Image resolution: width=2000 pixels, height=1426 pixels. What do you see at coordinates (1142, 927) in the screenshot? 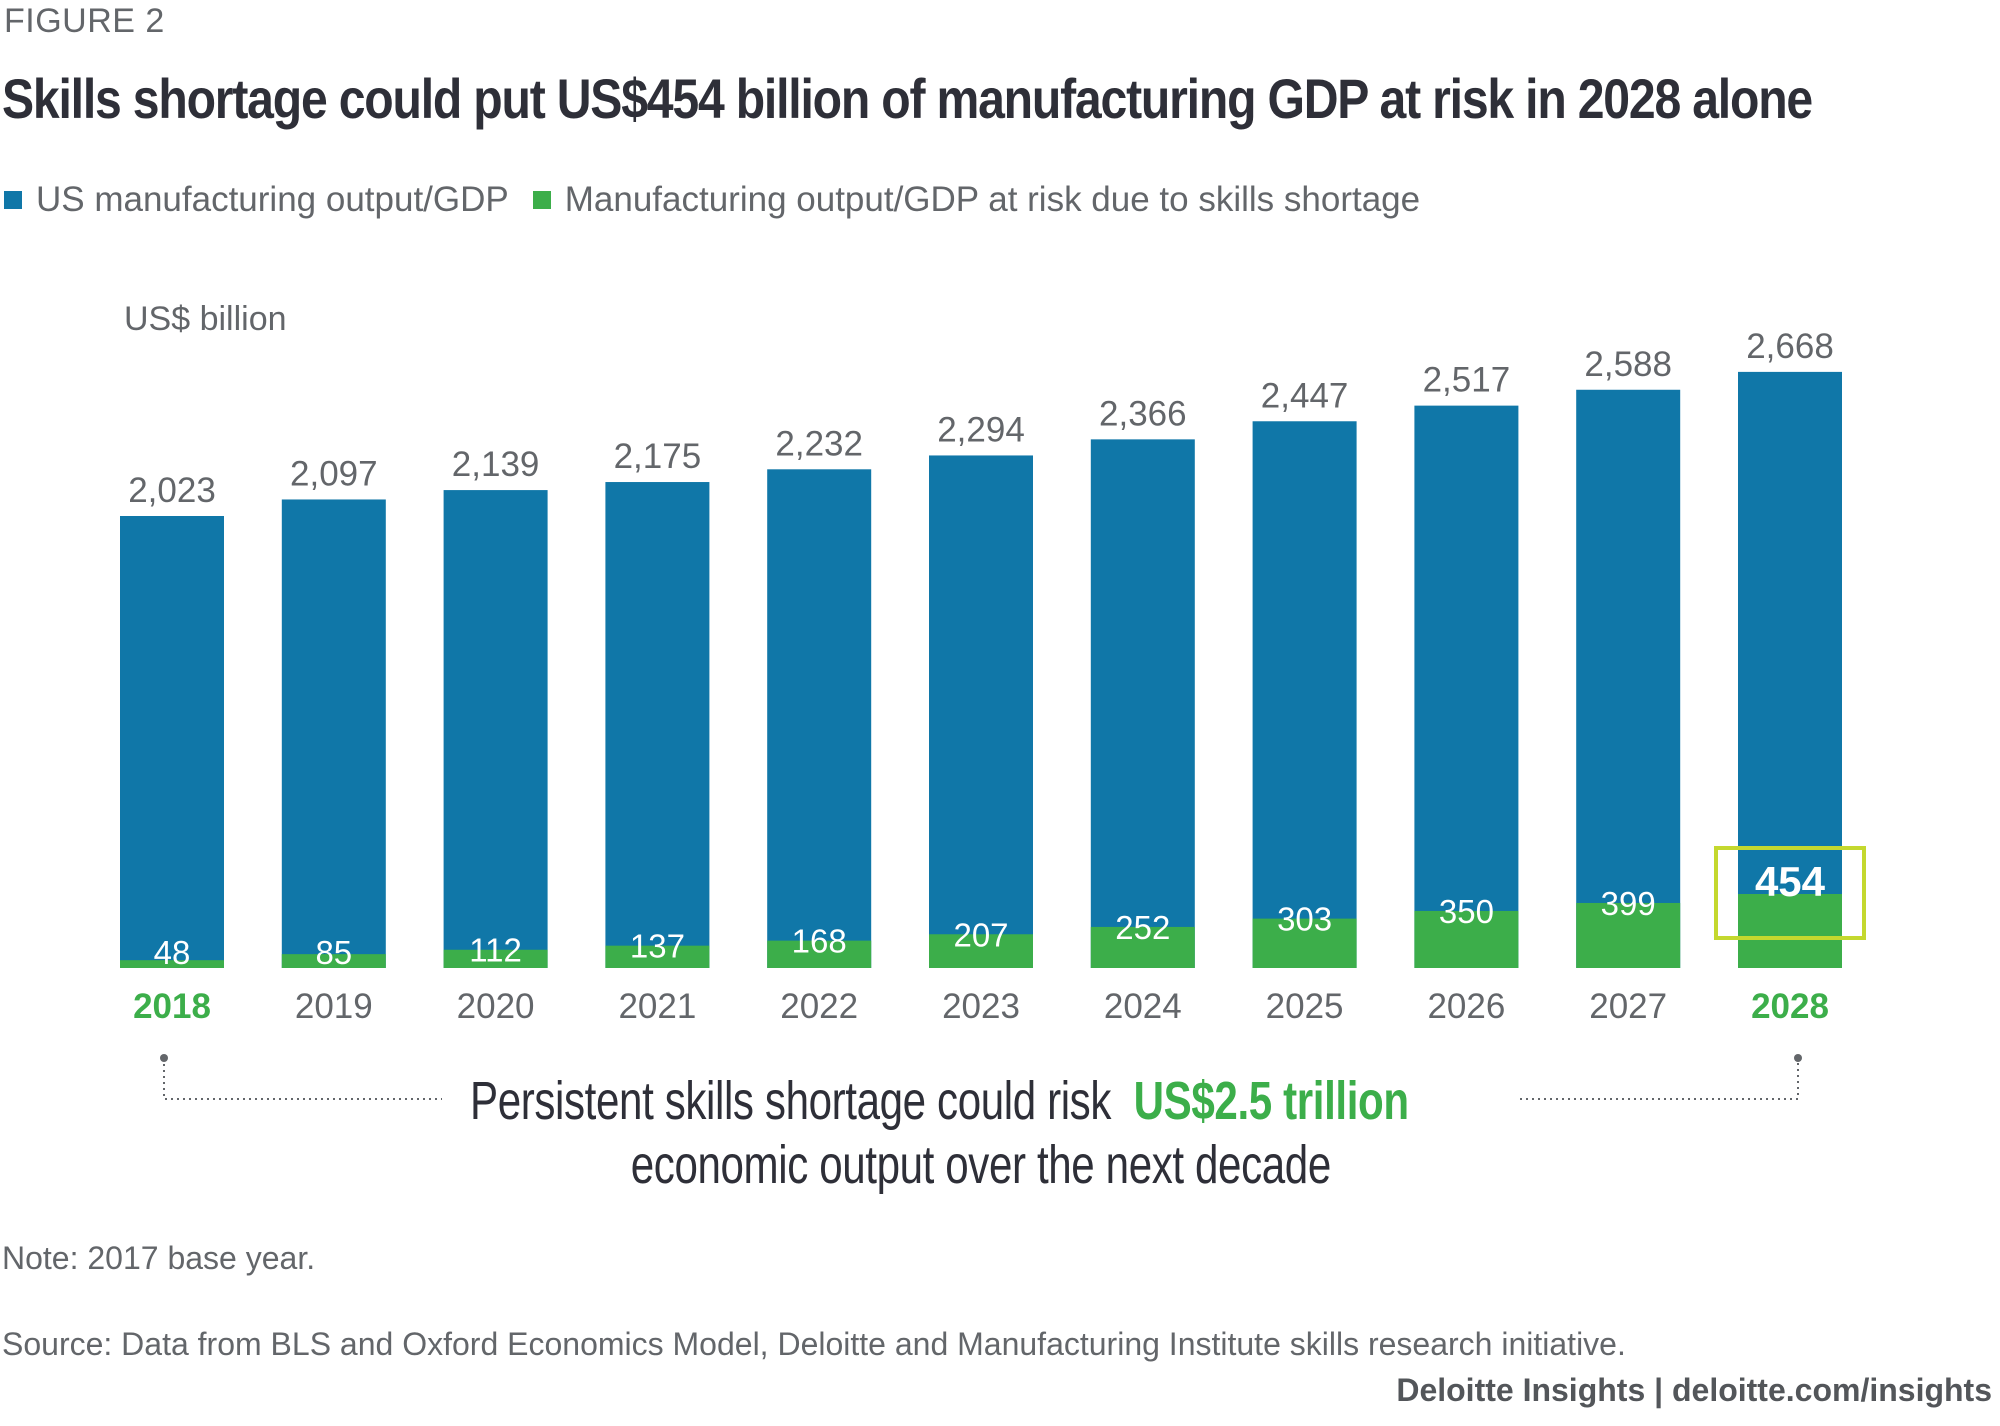
I see `value-label-at-risk-2024: 252` at bounding box center [1142, 927].